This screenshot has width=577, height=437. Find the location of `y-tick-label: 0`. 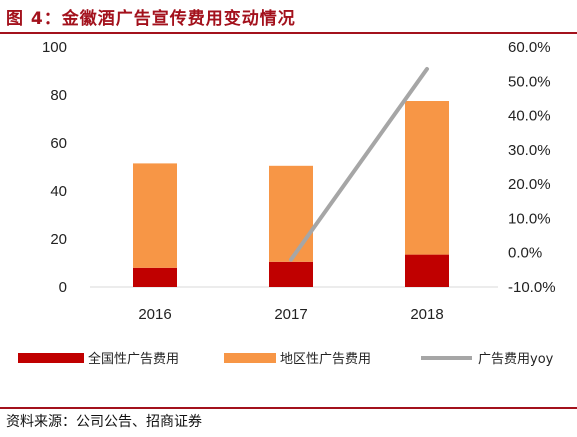

y-tick-label: 0 is located at coordinates (63, 287).